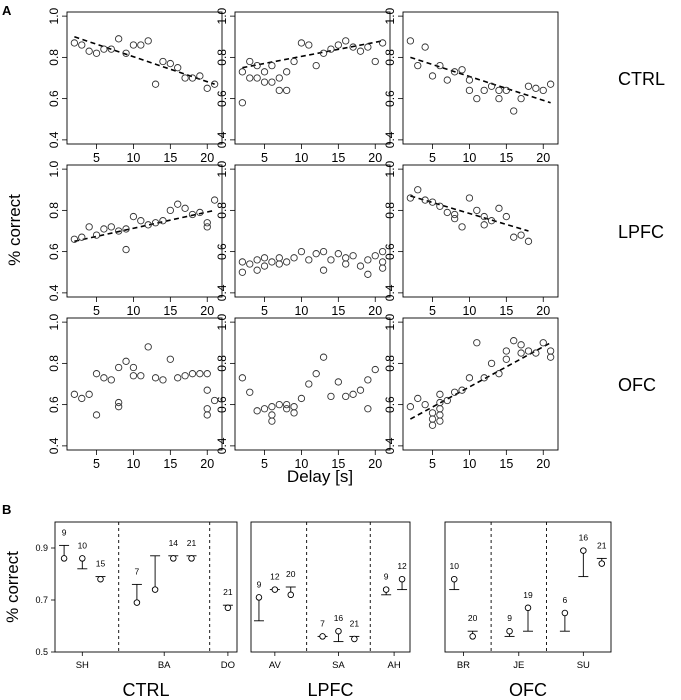 This screenshot has height=700, width=681. What do you see at coordinates (222, 445) in the screenshot?
I see `y-tick-label: 0.4` at bounding box center [222, 445].